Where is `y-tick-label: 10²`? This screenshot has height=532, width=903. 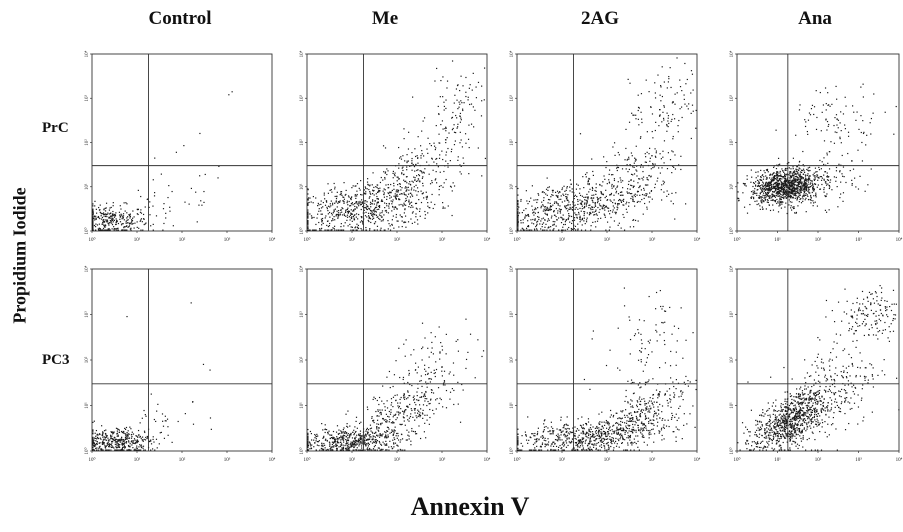
y-tick-label: 10² is located at coordinates (302, 142).